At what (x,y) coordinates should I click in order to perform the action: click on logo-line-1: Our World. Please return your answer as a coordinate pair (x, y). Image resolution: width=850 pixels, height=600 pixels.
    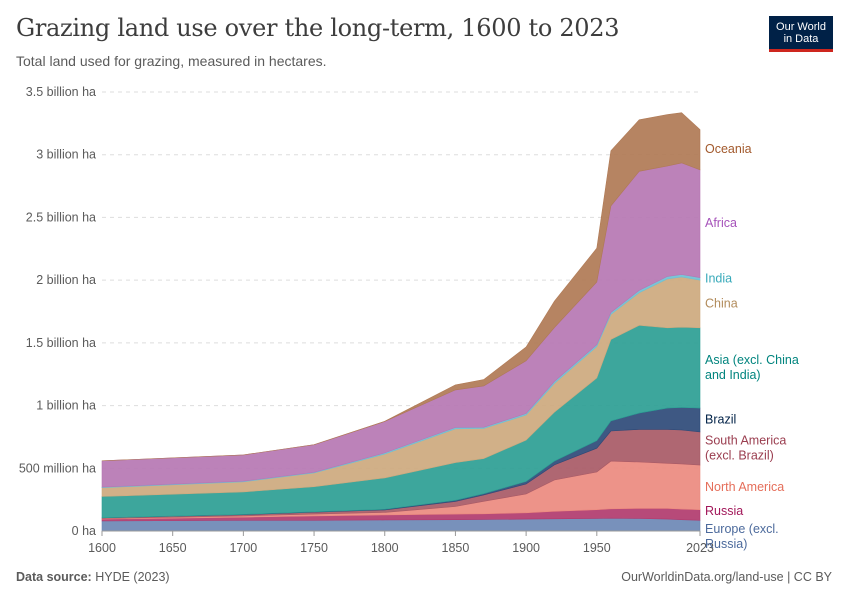
    Looking at the image, I should click on (801, 27).